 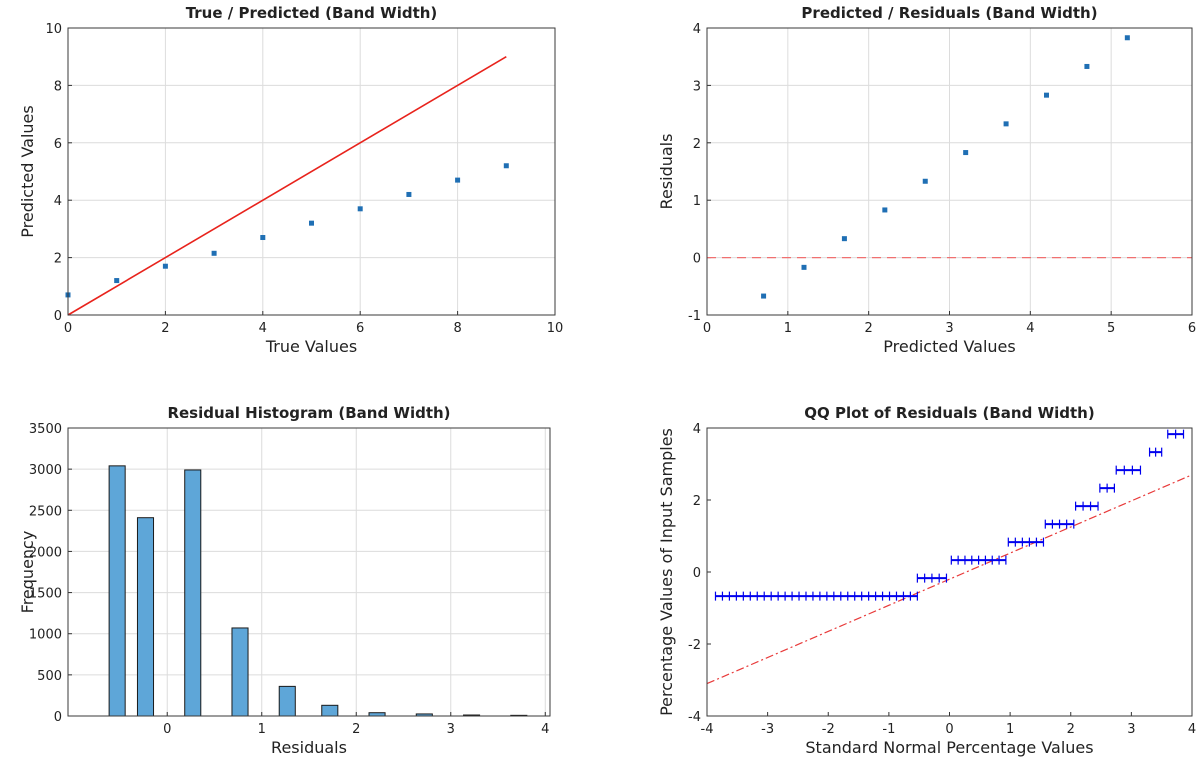 I want to click on y-tick-label: 1, so click(x=697, y=201).